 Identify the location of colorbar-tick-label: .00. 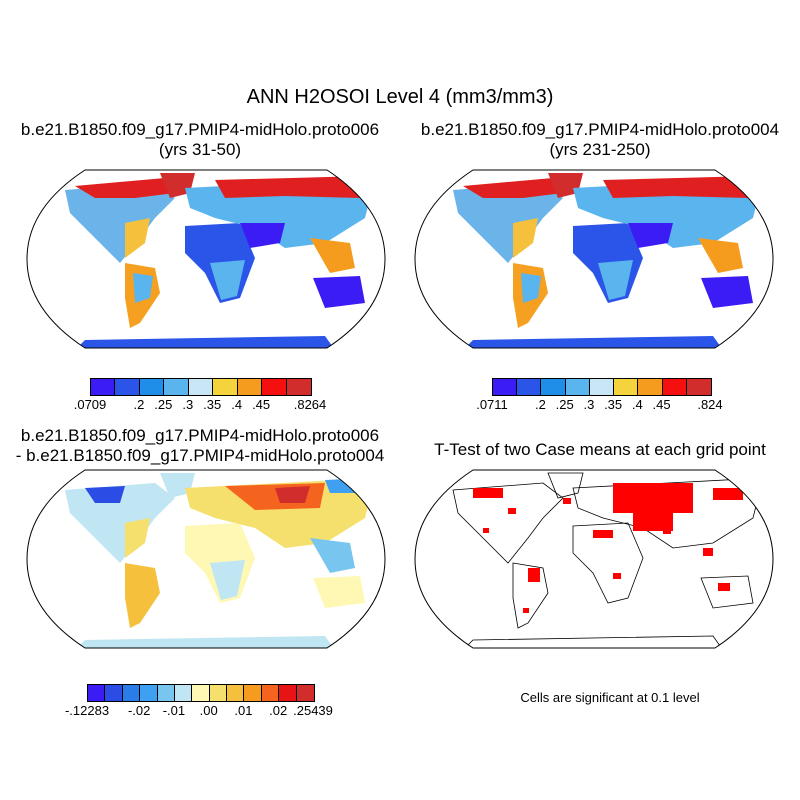
(208, 710).